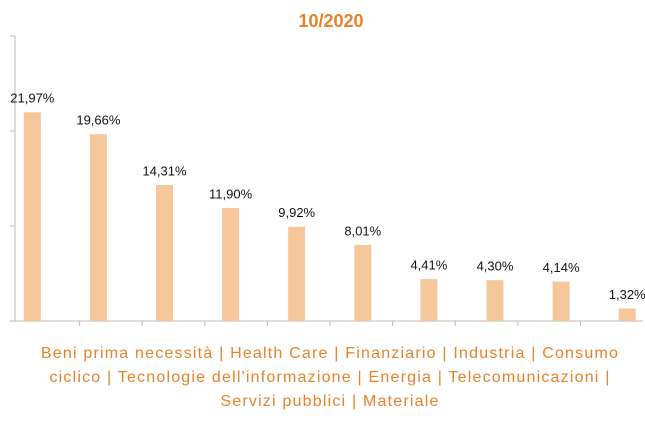 Image resolution: width=645 pixels, height=436 pixels. Describe the element at coordinates (32, 98) in the screenshot. I see `value-label: 21,97%` at that location.